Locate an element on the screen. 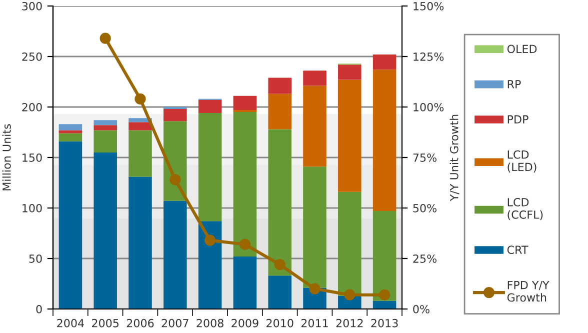  x-tick-label: 2005 is located at coordinates (105, 323).